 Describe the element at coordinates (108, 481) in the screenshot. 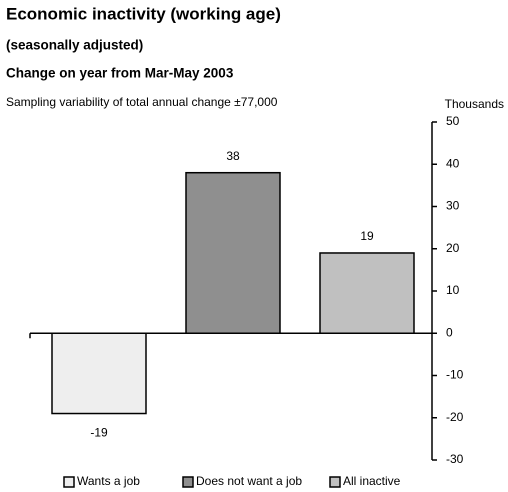

I see `legend-label: Wants a job` at that location.